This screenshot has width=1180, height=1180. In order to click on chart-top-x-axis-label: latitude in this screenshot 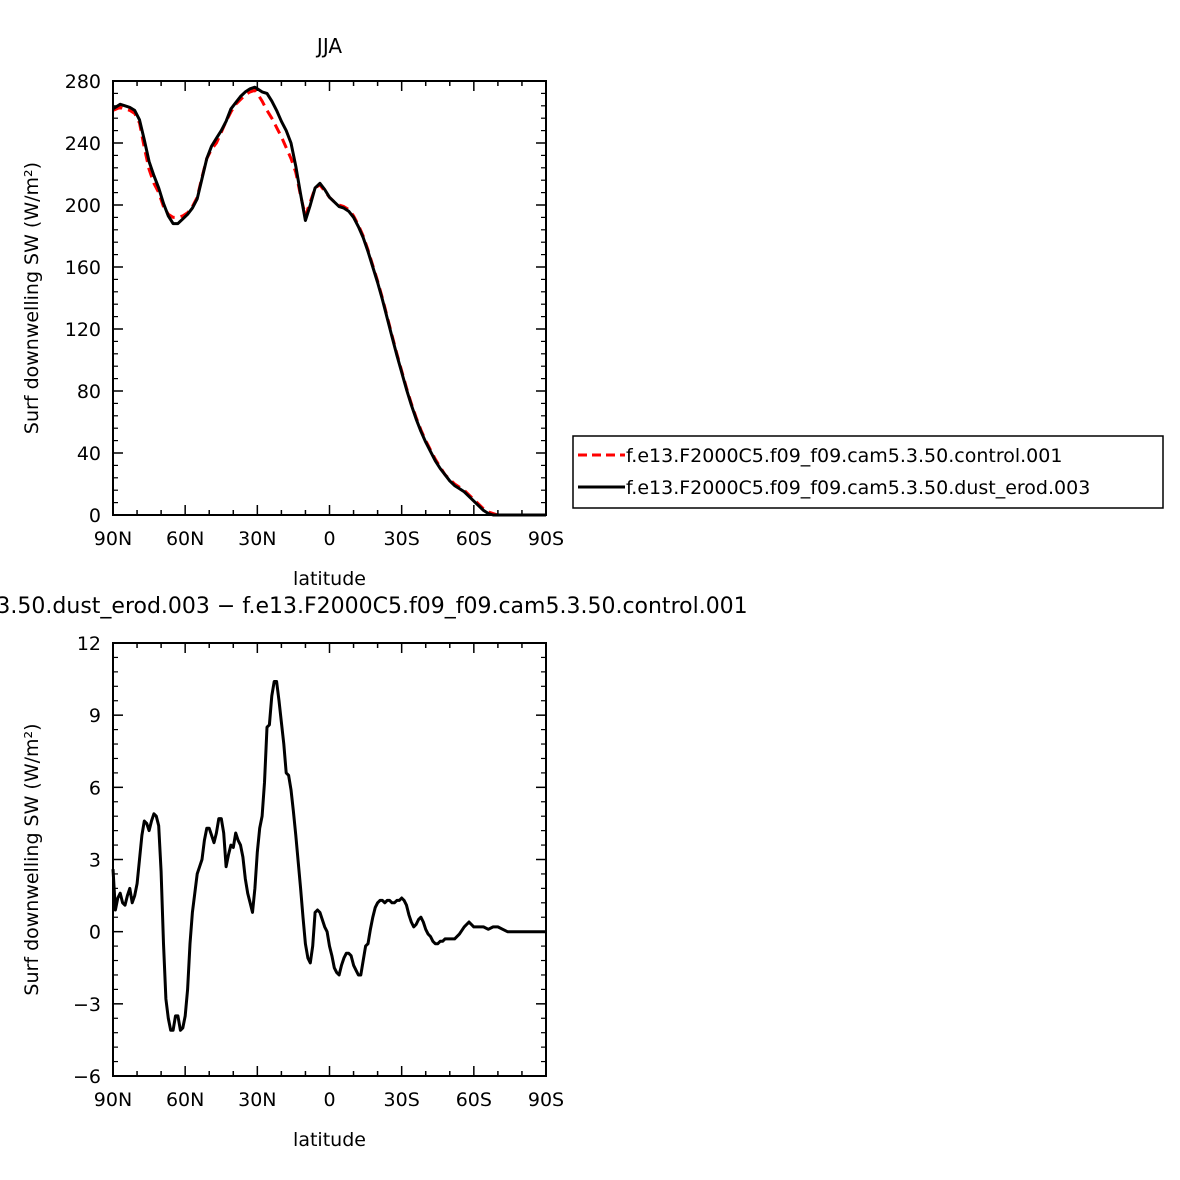, I will do `click(329, 579)`.